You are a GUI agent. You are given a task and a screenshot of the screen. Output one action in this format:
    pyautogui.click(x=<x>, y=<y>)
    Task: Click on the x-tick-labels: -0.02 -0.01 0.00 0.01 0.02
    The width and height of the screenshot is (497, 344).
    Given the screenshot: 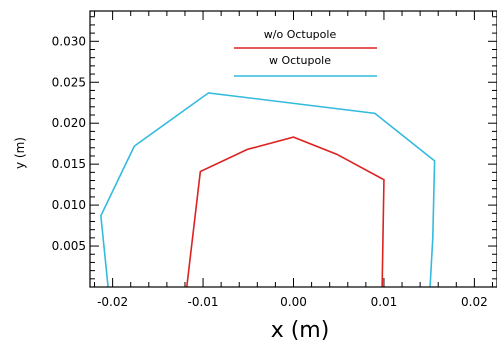 What is the action you would take?
    pyautogui.click(x=292, y=302)
    